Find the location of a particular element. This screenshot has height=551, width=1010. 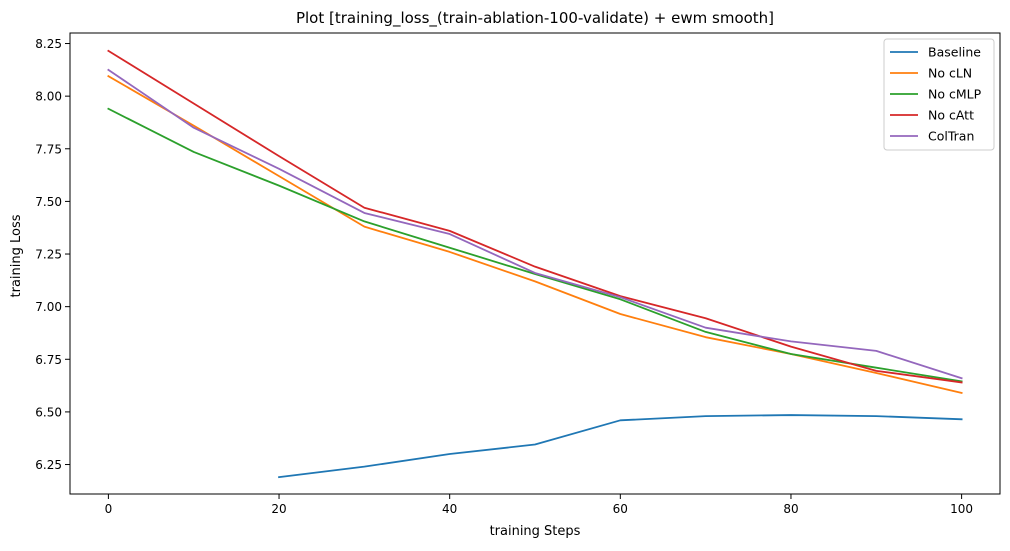

y-tick-label: 6.75 is located at coordinates (48, 360).